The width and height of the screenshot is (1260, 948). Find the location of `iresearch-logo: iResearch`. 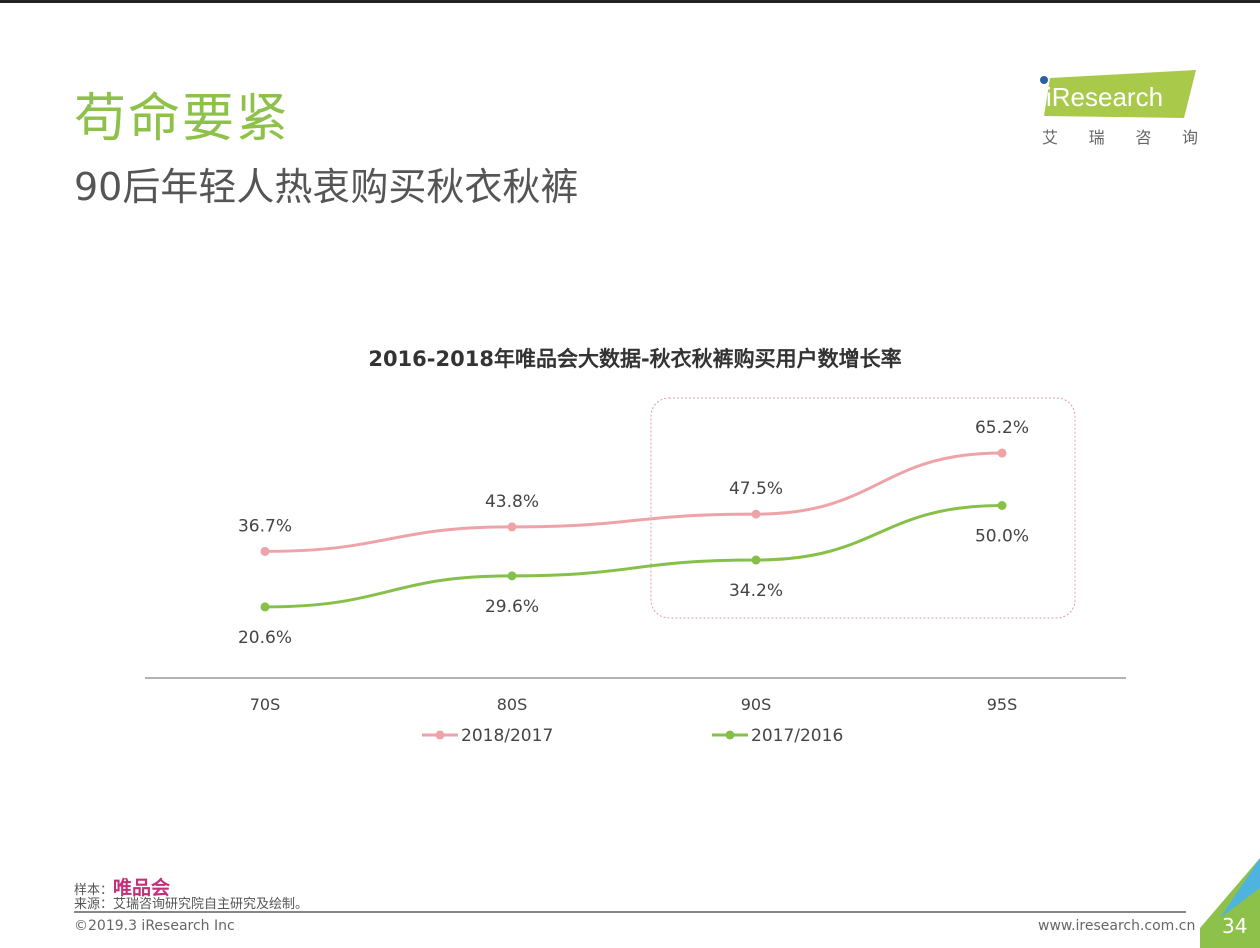

iresearch-logo: iResearch is located at coordinates (1118, 94).